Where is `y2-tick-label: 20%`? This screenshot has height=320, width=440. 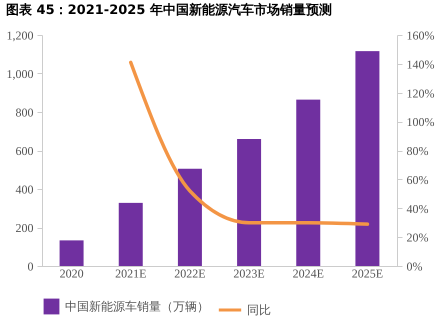 y2-tick-label: 20% is located at coordinates (417, 237).